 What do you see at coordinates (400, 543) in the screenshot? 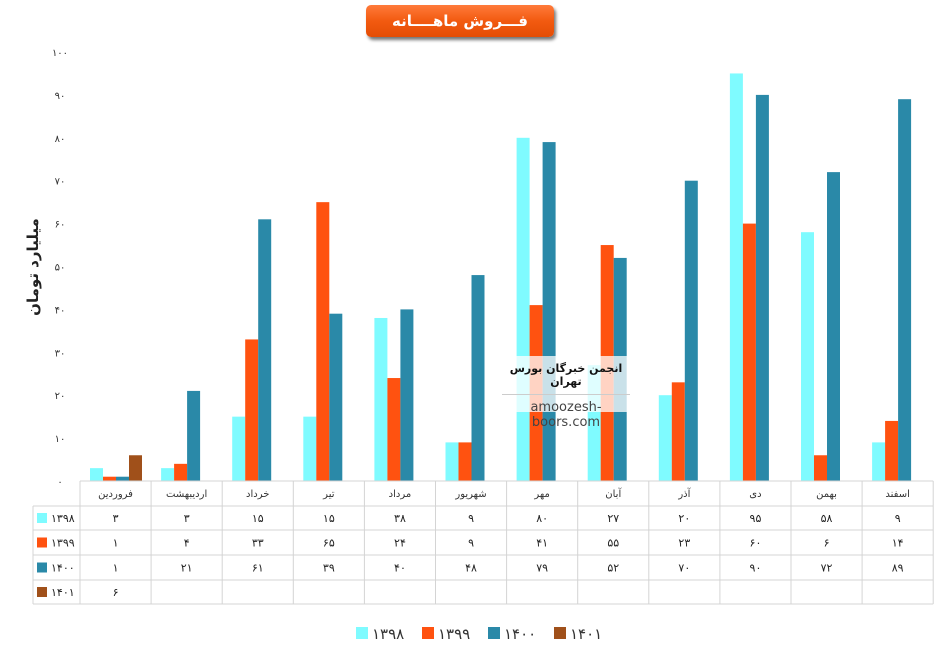
I see `data-label: ۲۴` at bounding box center [400, 543].